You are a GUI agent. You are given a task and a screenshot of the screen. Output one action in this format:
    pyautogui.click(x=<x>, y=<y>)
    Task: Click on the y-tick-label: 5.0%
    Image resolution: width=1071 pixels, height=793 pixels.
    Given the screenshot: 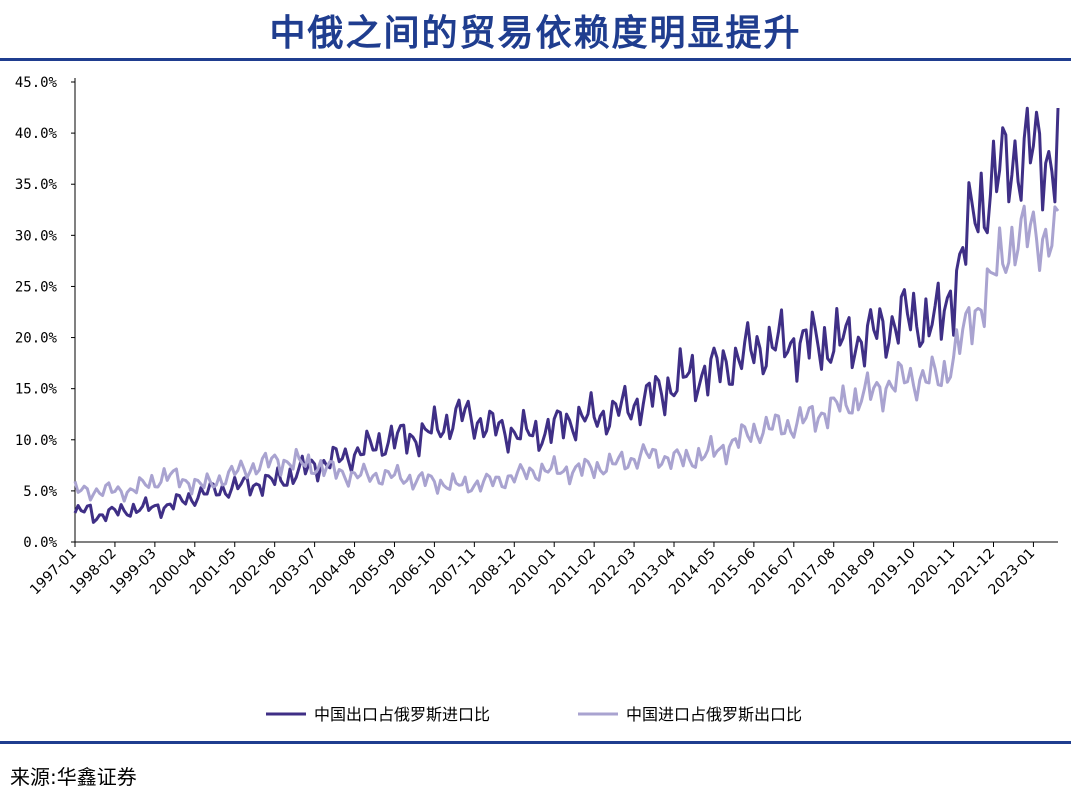 What is the action you would take?
    pyautogui.click(x=40, y=492)
    